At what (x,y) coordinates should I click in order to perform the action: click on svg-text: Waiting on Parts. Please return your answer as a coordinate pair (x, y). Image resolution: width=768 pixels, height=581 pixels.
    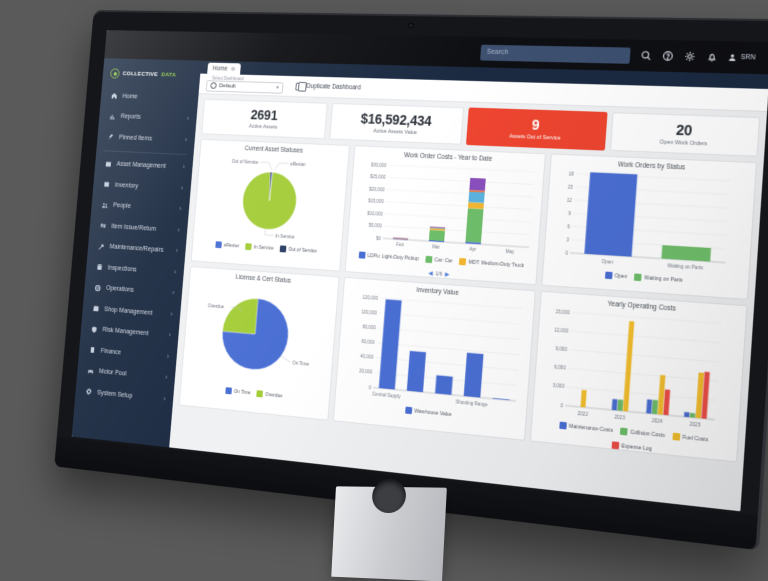
    Looking at the image, I should click on (685, 267).